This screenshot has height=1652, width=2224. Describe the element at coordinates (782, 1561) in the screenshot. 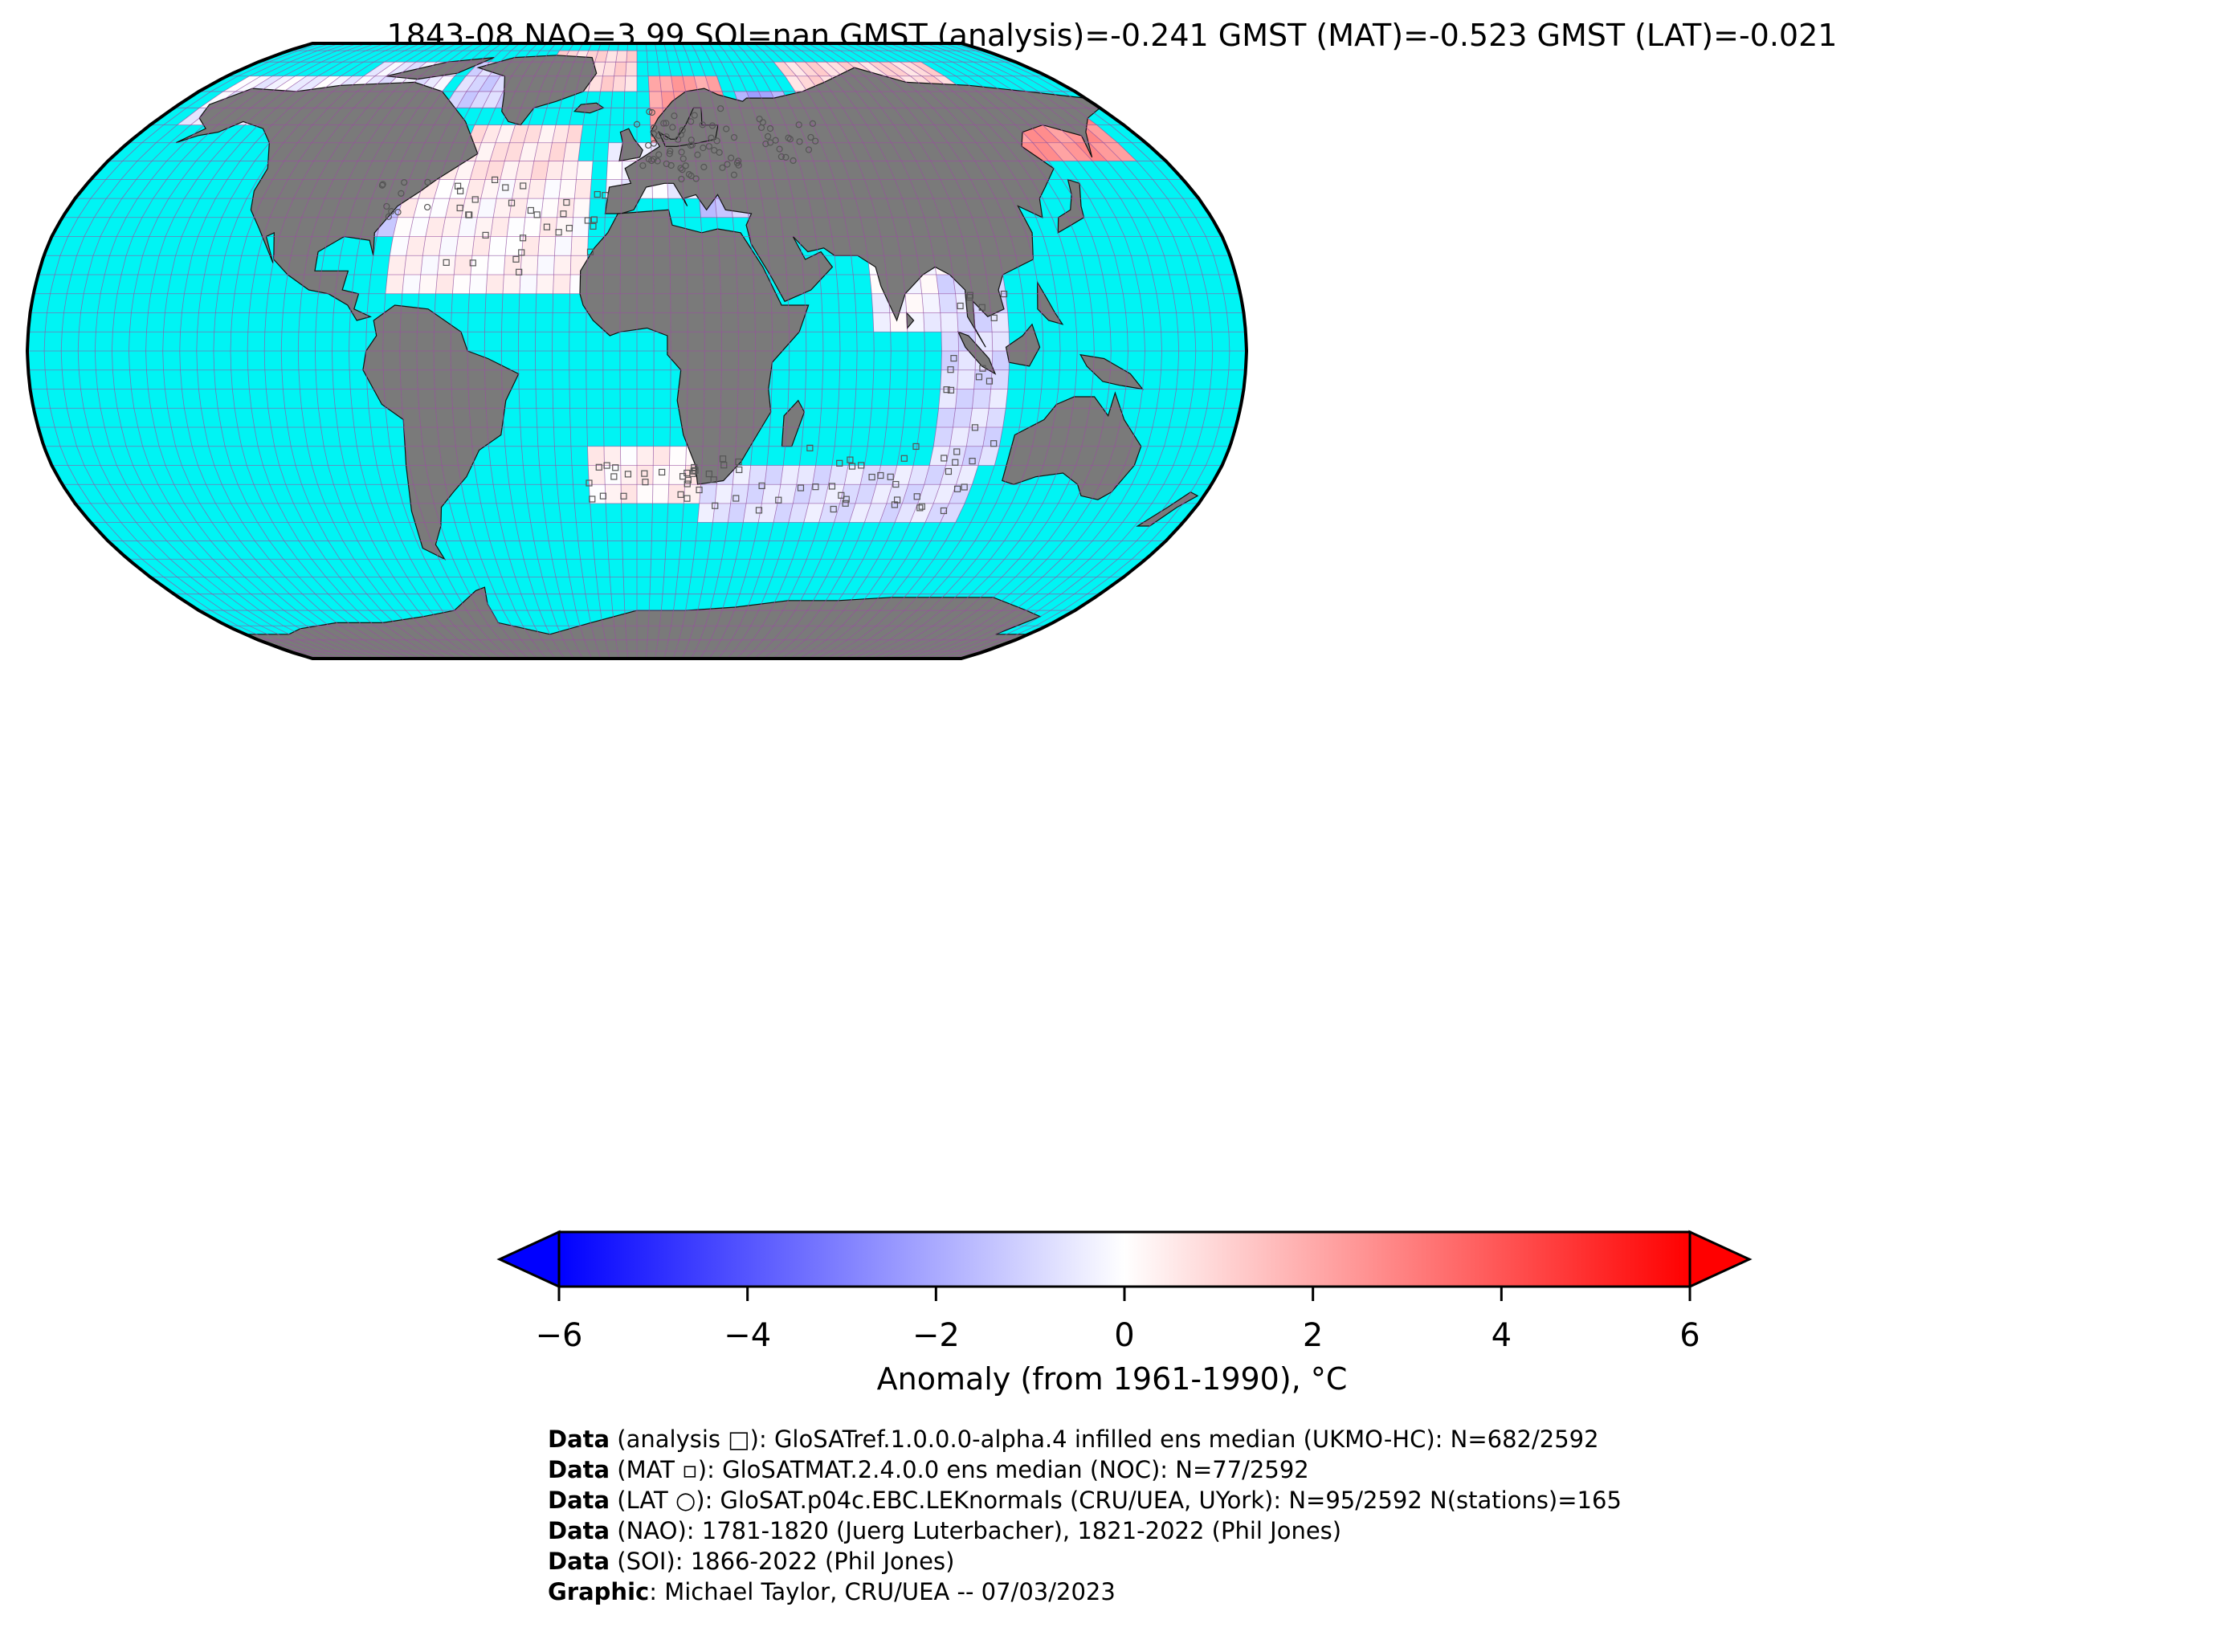

I see `credit-text: (SOI): 1866-2022 (Phil Jones)` at that location.